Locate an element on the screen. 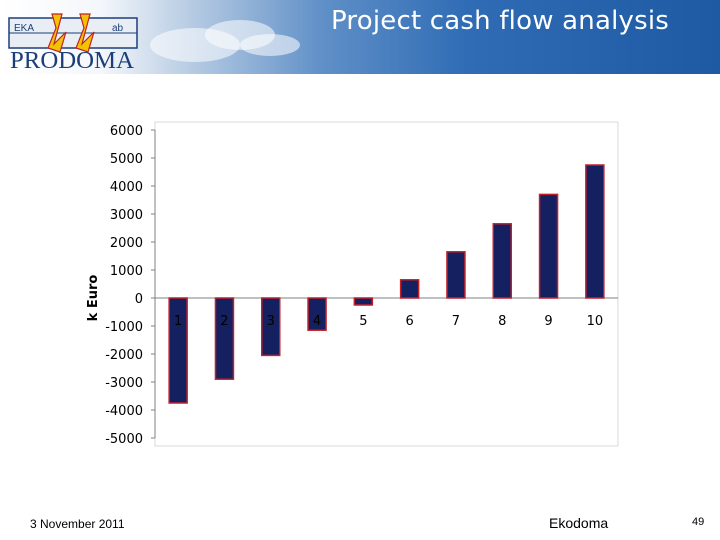  x-tick-label: 10 is located at coordinates (595, 321).